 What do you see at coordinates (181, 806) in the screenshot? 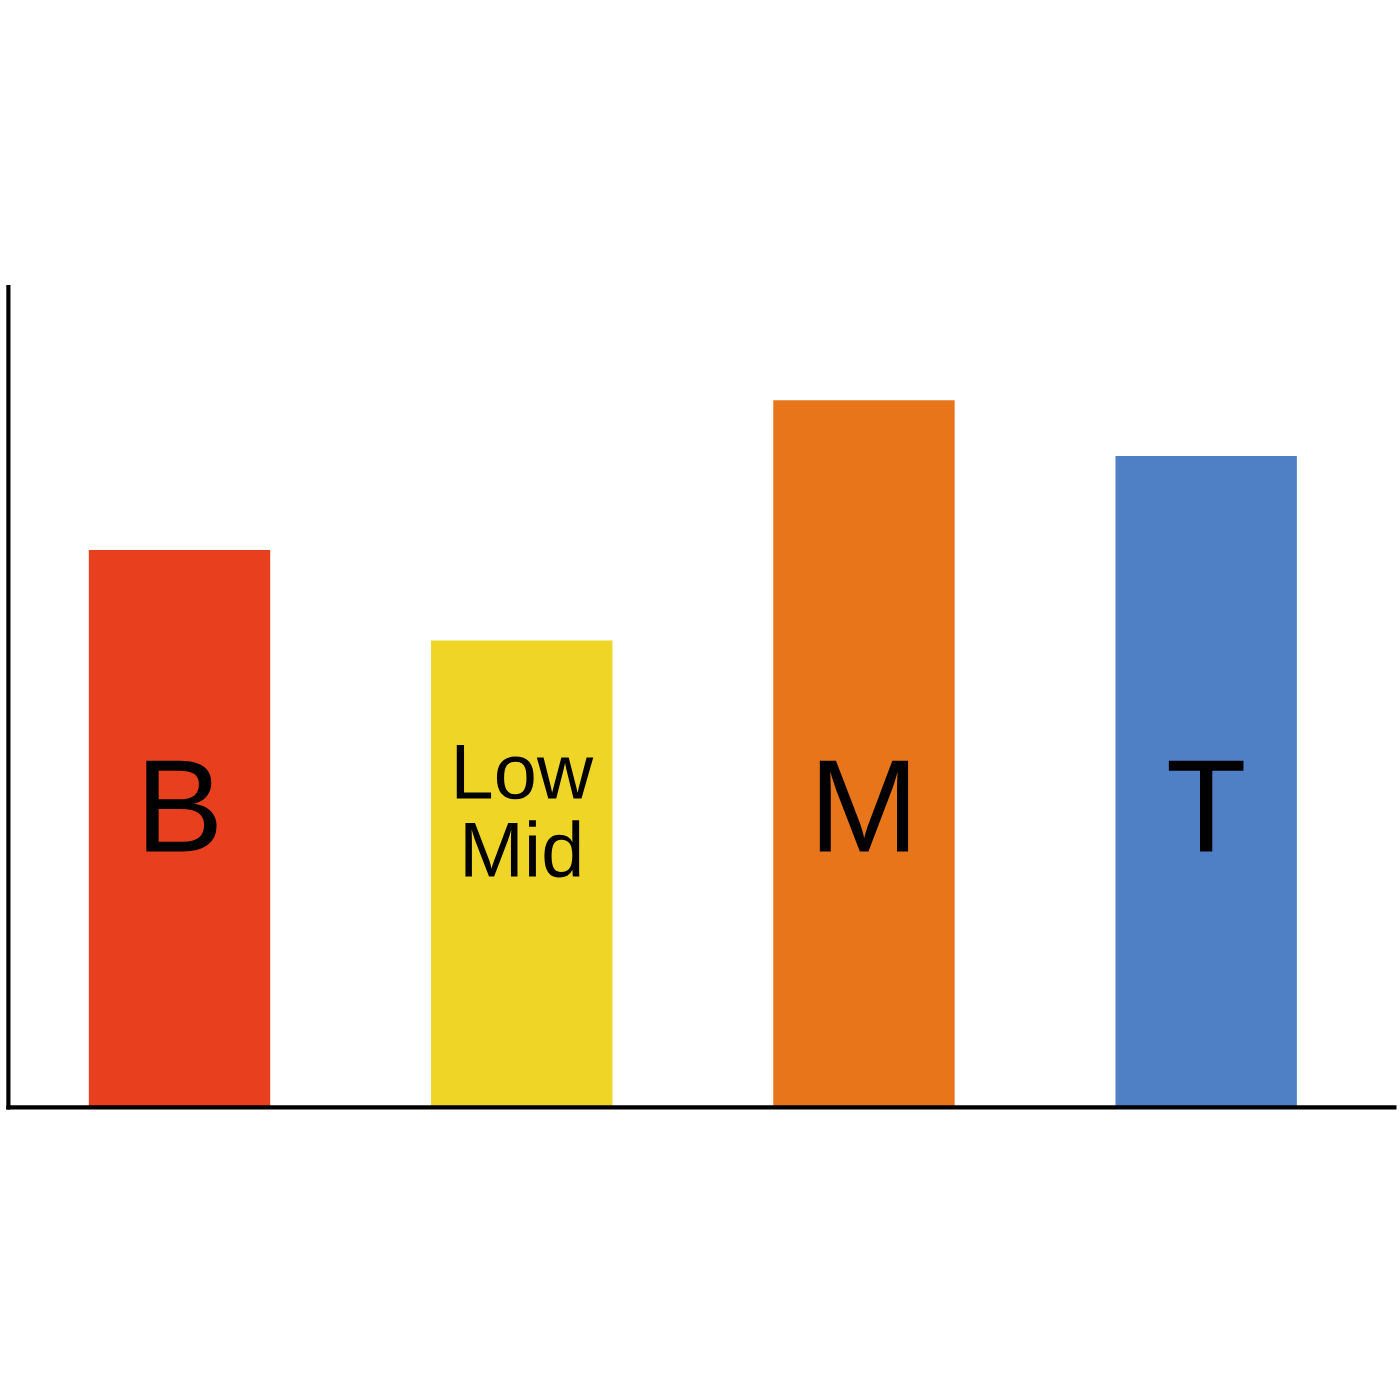
I see `x-tick-label: B` at bounding box center [181, 806].